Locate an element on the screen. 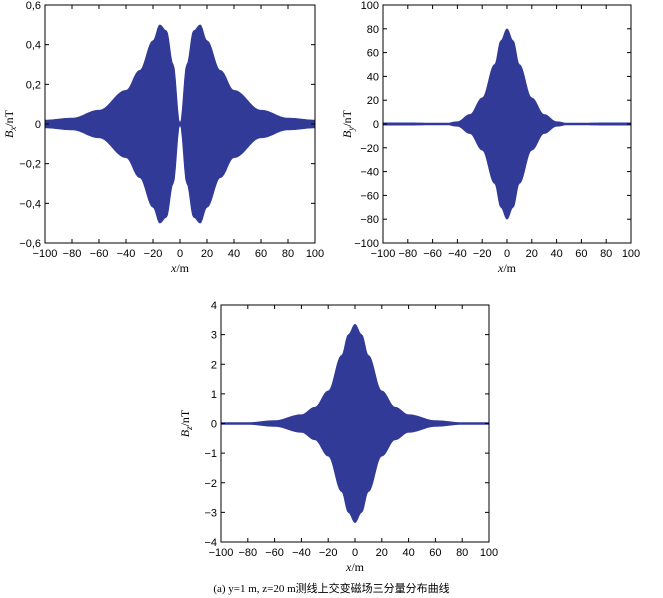 The height and width of the screenshot is (598, 663). y-tick-label: 80 is located at coordinates (373, 30).